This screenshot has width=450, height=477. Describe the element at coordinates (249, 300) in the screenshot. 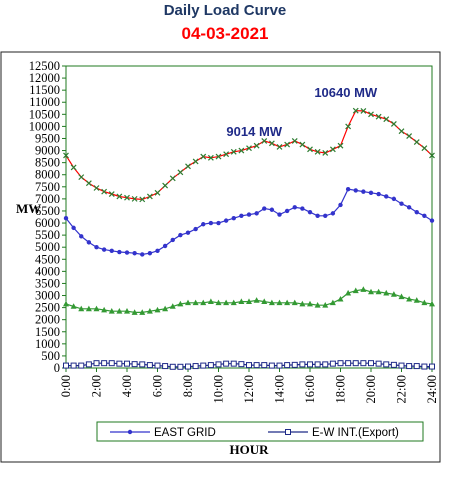

I see `series-green-total` at that location.